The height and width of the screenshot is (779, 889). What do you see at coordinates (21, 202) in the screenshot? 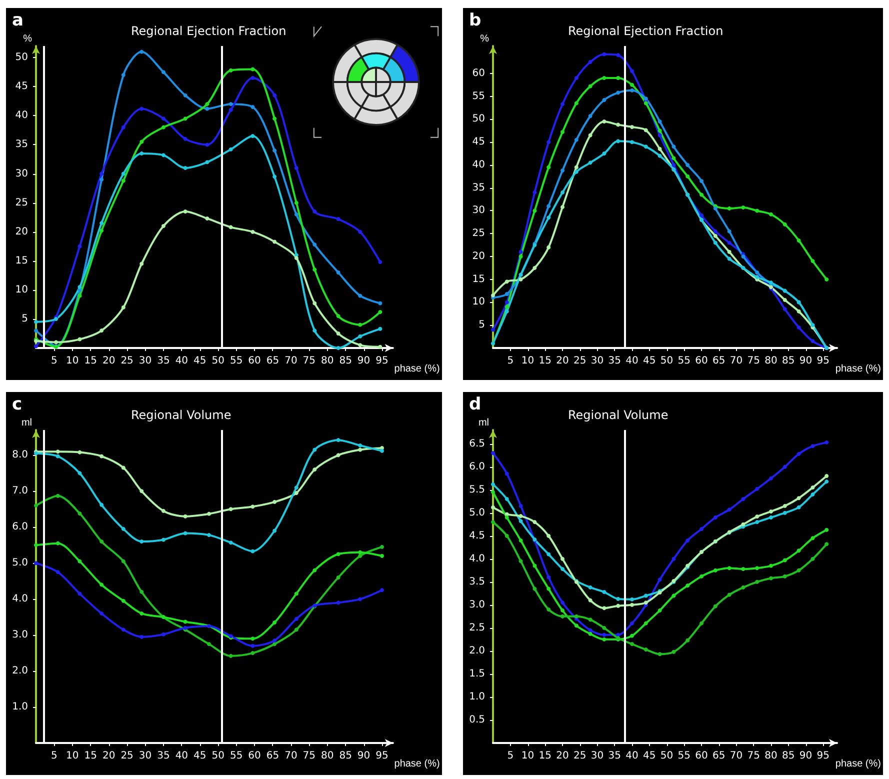
I see `y-tick-label: 25` at bounding box center [21, 202].